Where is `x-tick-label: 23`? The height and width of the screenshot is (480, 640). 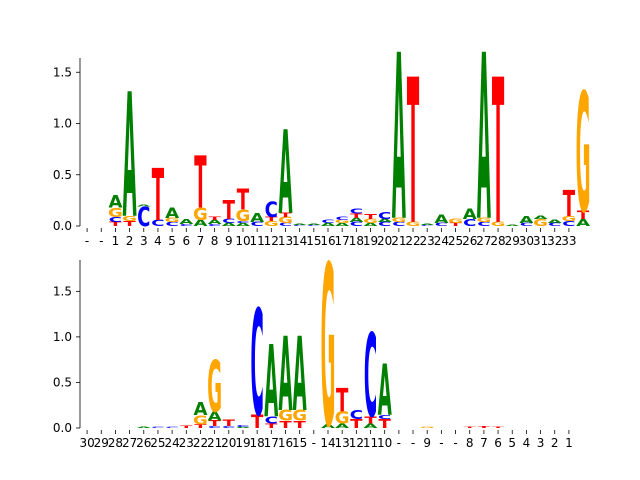
x-tick-label: 23 is located at coordinates (186, 443).